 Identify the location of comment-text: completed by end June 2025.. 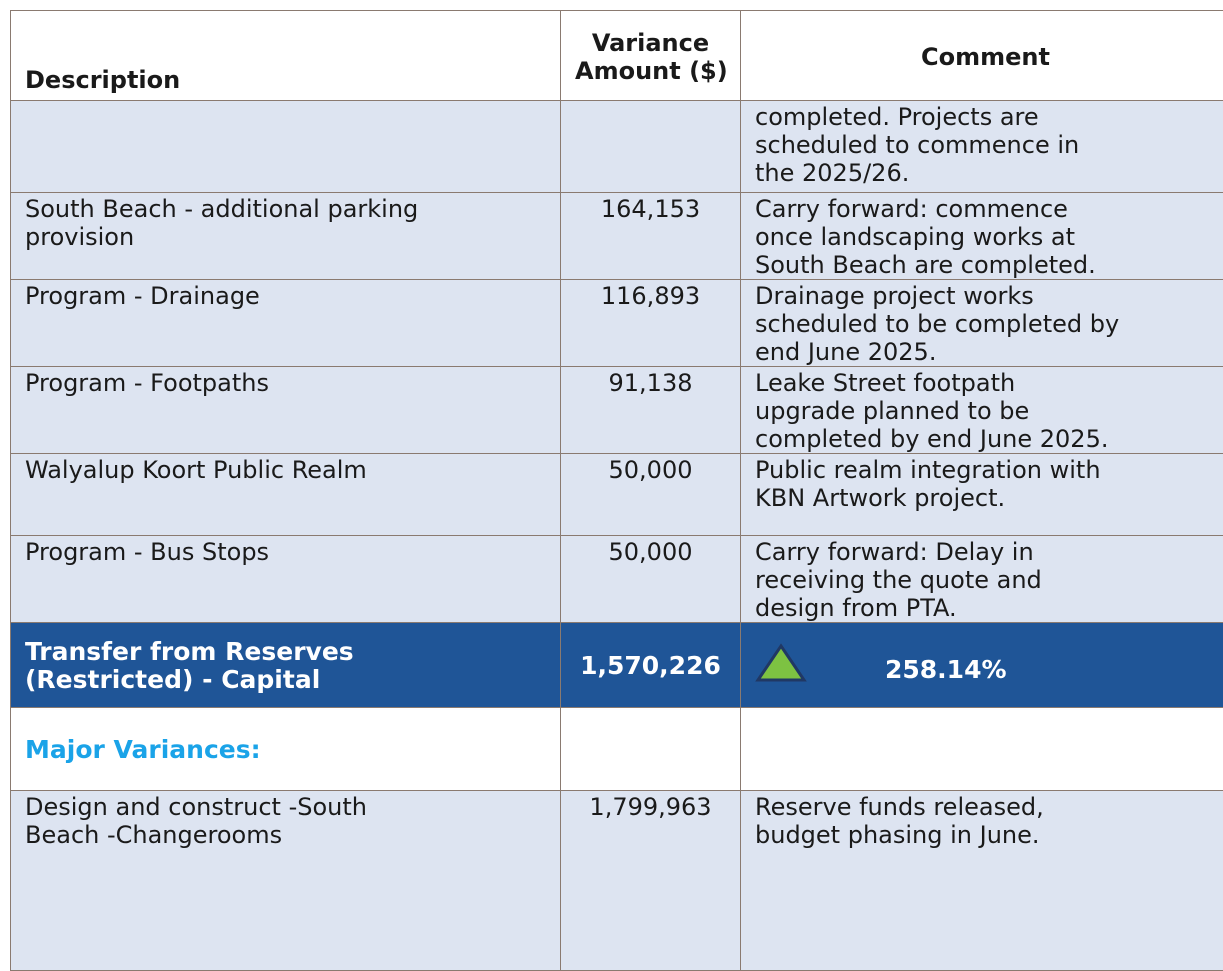
(985, 439).